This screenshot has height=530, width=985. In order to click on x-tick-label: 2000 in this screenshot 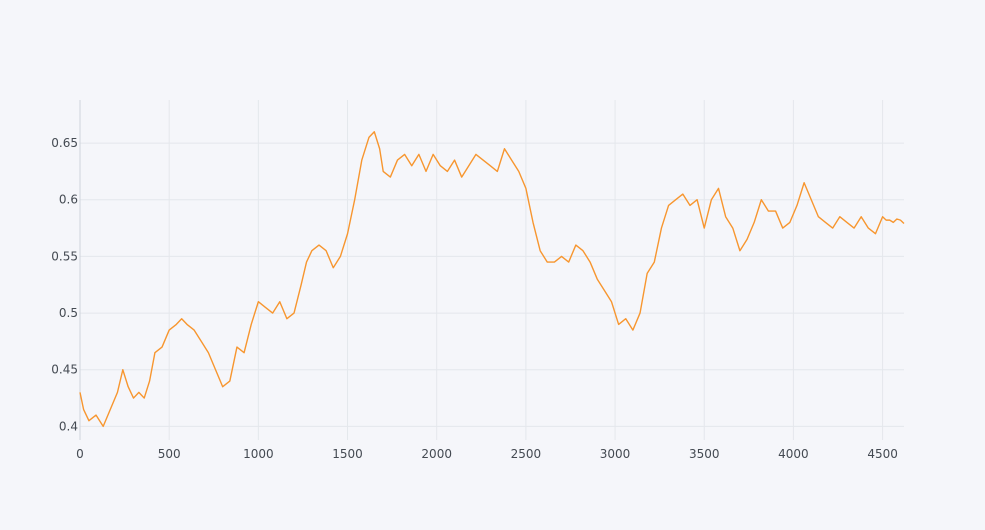, I will do `click(436, 454)`.